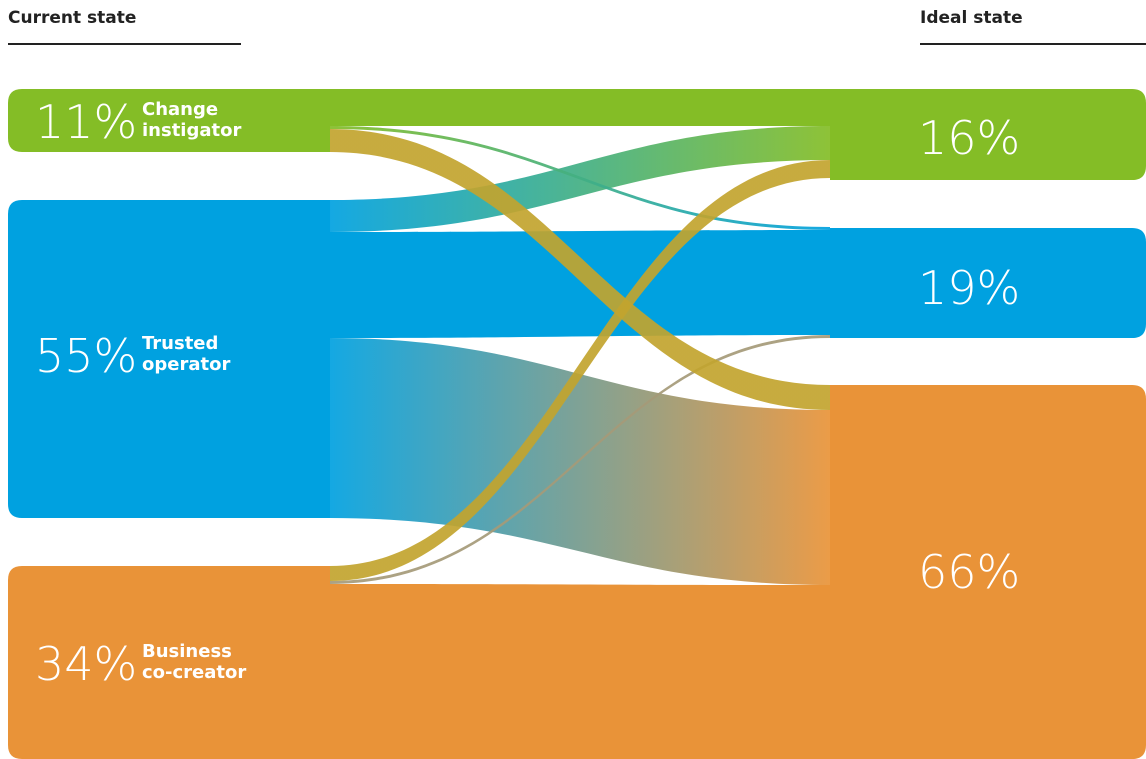 The width and height of the screenshot is (1146, 759). What do you see at coordinates (580, 671) in the screenshot?
I see `flow-business-to-business` at bounding box center [580, 671].